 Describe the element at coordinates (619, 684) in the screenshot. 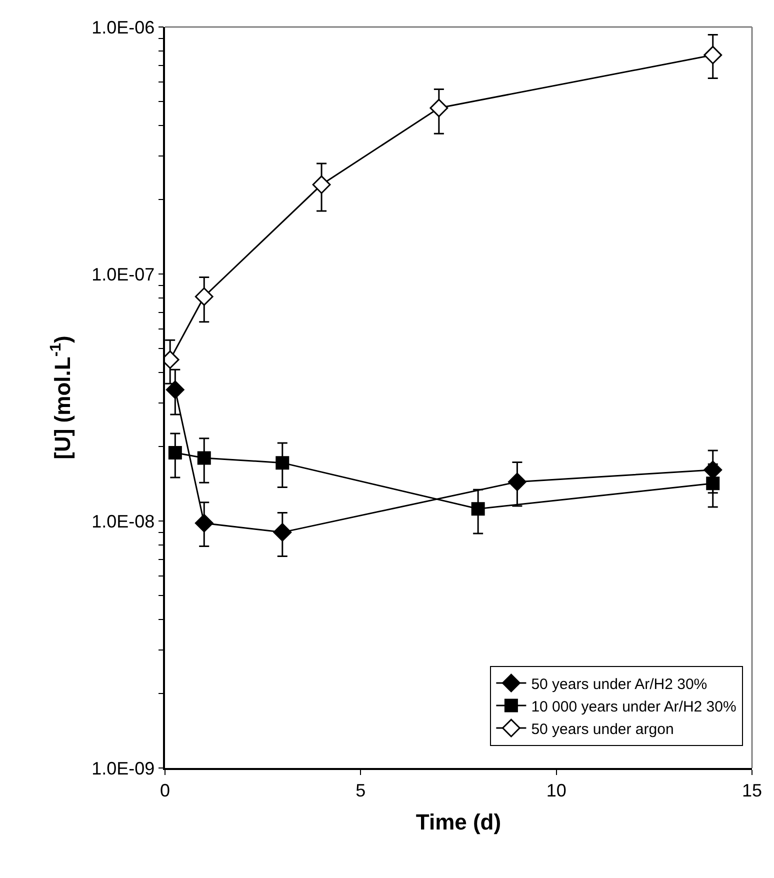

I see `legend-label: 50 years under Ar/H2 30%` at that location.